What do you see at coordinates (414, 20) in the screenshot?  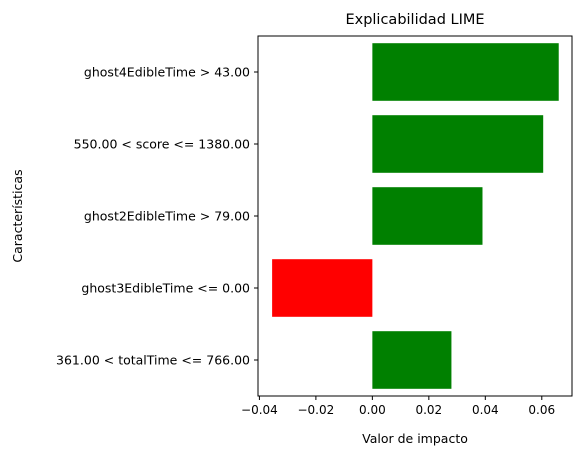 I see `chart-title: Explicabilidad LIME` at bounding box center [414, 20].